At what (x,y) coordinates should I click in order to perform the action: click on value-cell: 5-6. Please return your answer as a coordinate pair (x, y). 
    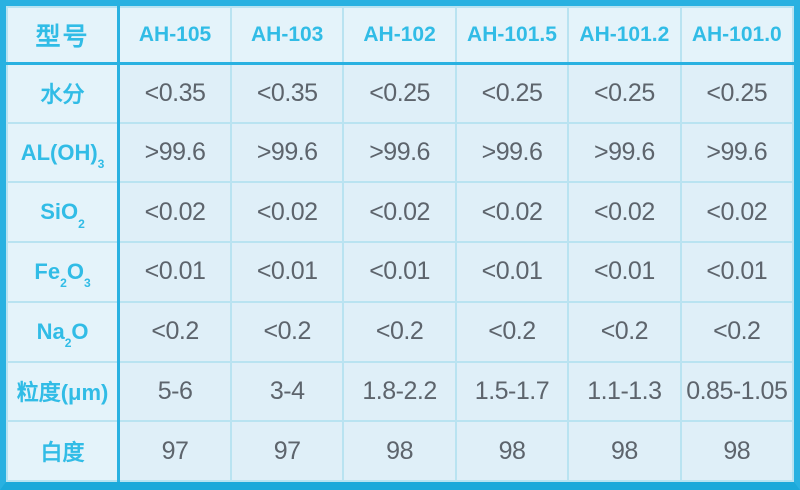
    Looking at the image, I should click on (175, 391).